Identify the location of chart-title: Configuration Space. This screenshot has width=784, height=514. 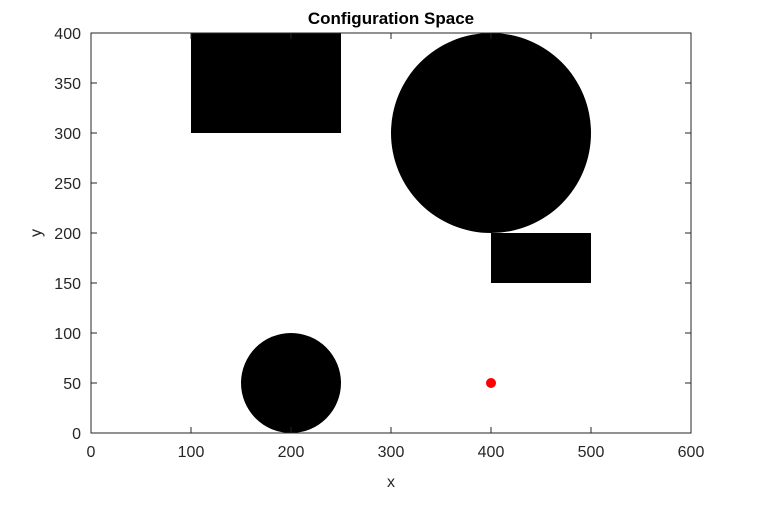
(391, 18).